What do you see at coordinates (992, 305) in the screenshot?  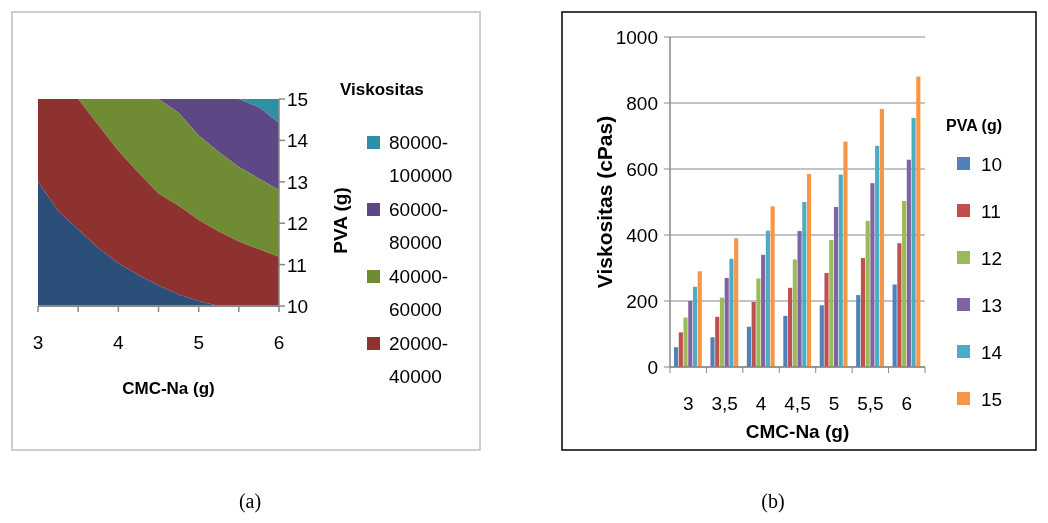 I see `legend-label: 13` at bounding box center [992, 305].